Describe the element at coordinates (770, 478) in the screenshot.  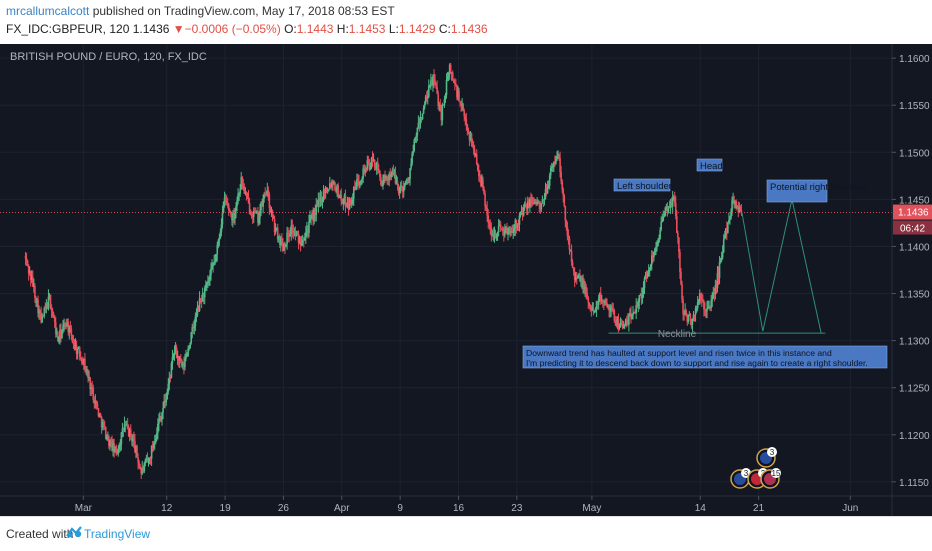
I see `economic-event-badge: 15` at that location.